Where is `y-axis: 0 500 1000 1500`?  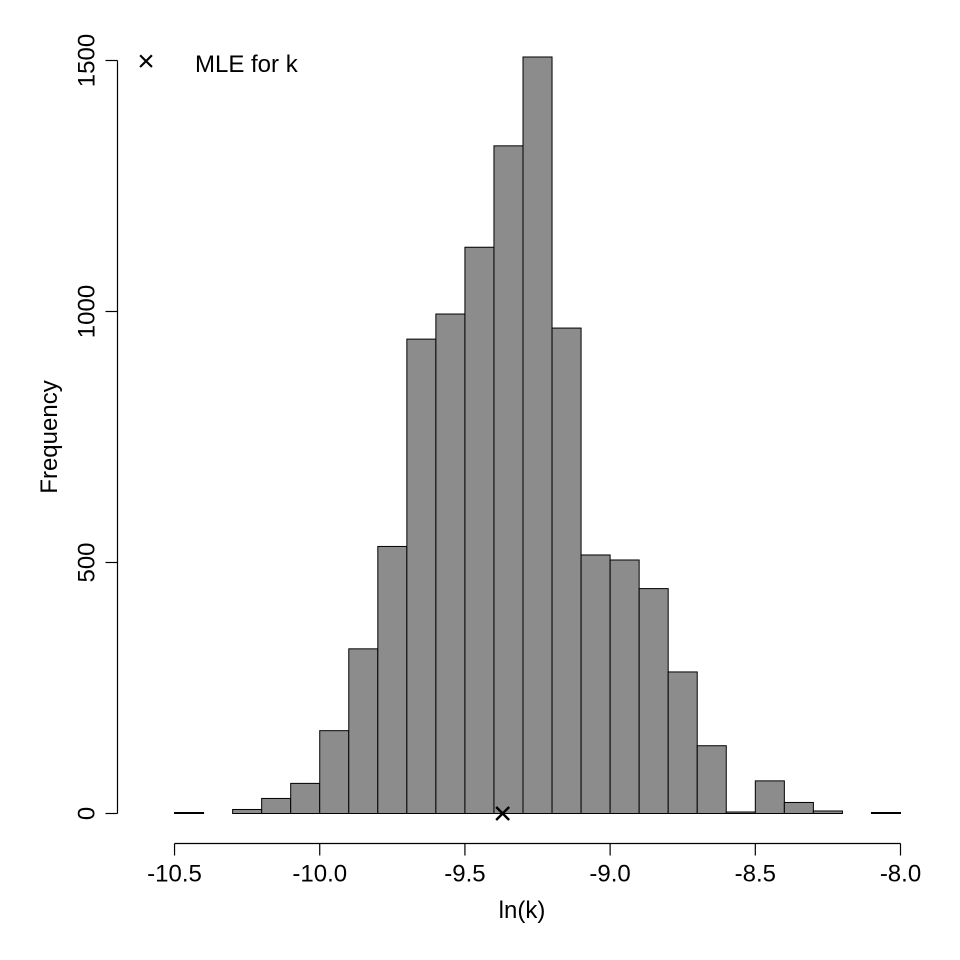
y-axis: 0 500 1000 1500 is located at coordinates (96, 427).